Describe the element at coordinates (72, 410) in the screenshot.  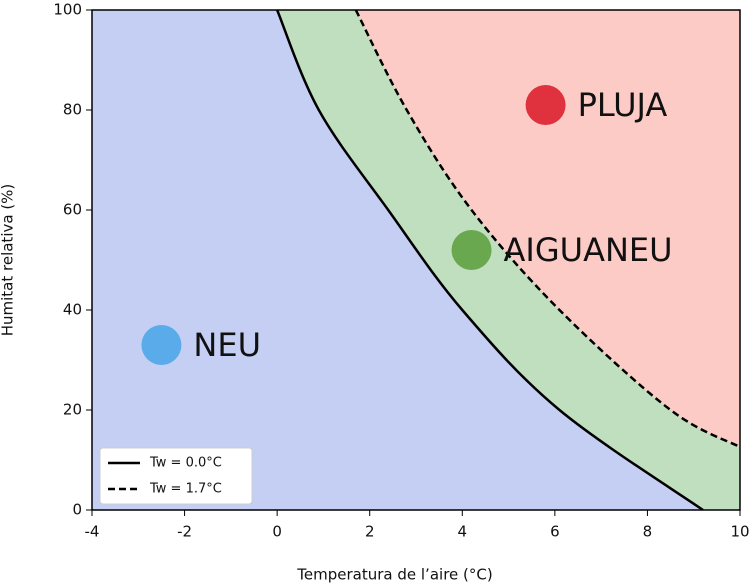
I see `y-tick-label: 20` at that location.